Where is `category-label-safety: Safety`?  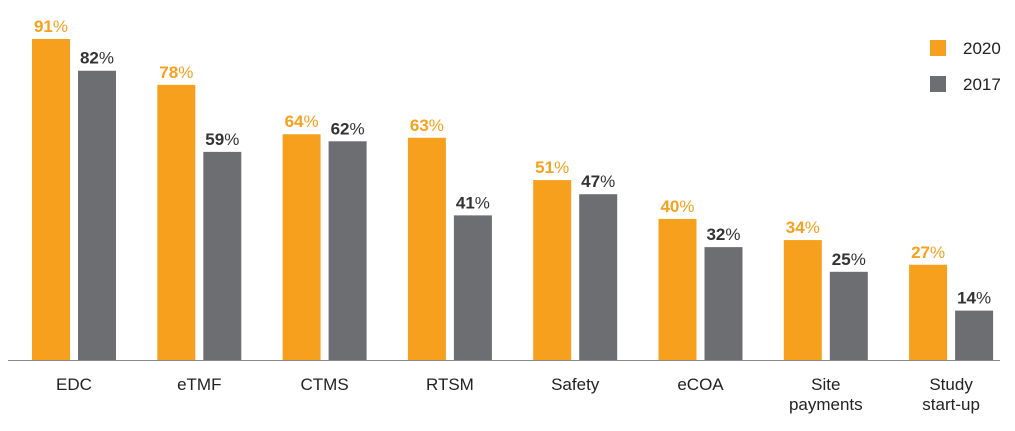 category-label-safety: Safety is located at coordinates (575, 384).